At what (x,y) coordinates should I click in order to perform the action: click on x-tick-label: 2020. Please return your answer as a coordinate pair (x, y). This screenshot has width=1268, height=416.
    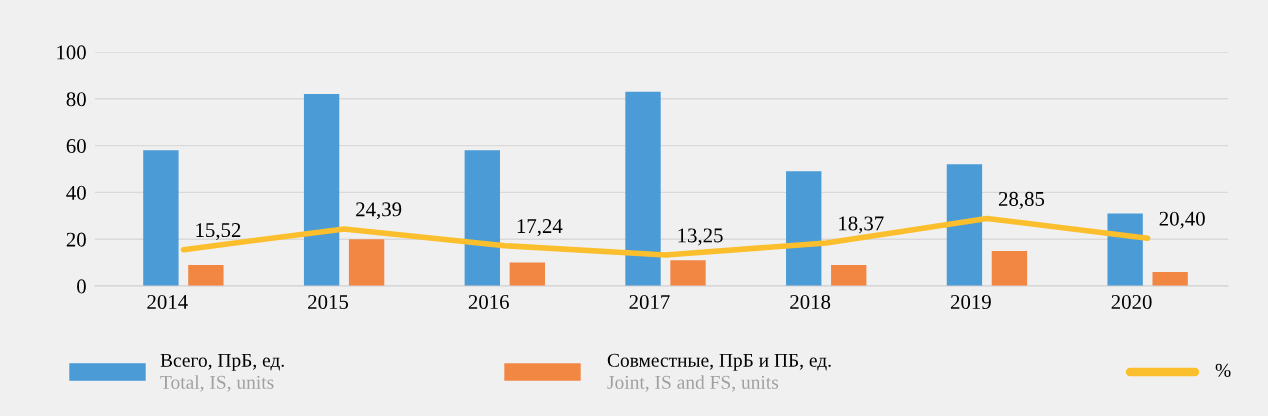
    Looking at the image, I should click on (1131, 301).